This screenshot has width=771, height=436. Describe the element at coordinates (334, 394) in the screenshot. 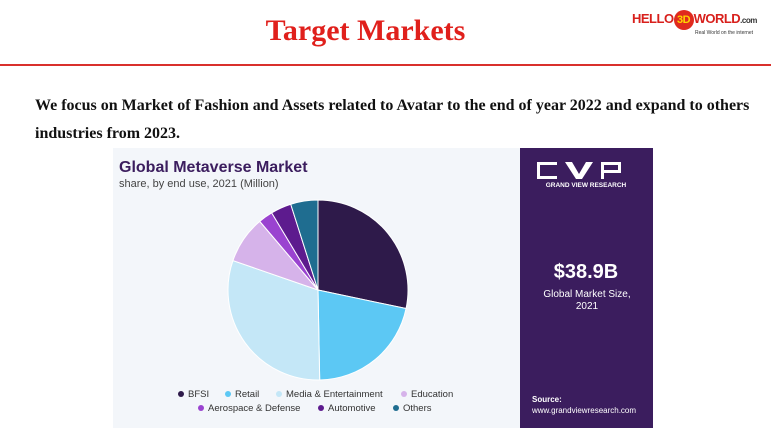

I see `legend-label: Media & Entertainment` at that location.